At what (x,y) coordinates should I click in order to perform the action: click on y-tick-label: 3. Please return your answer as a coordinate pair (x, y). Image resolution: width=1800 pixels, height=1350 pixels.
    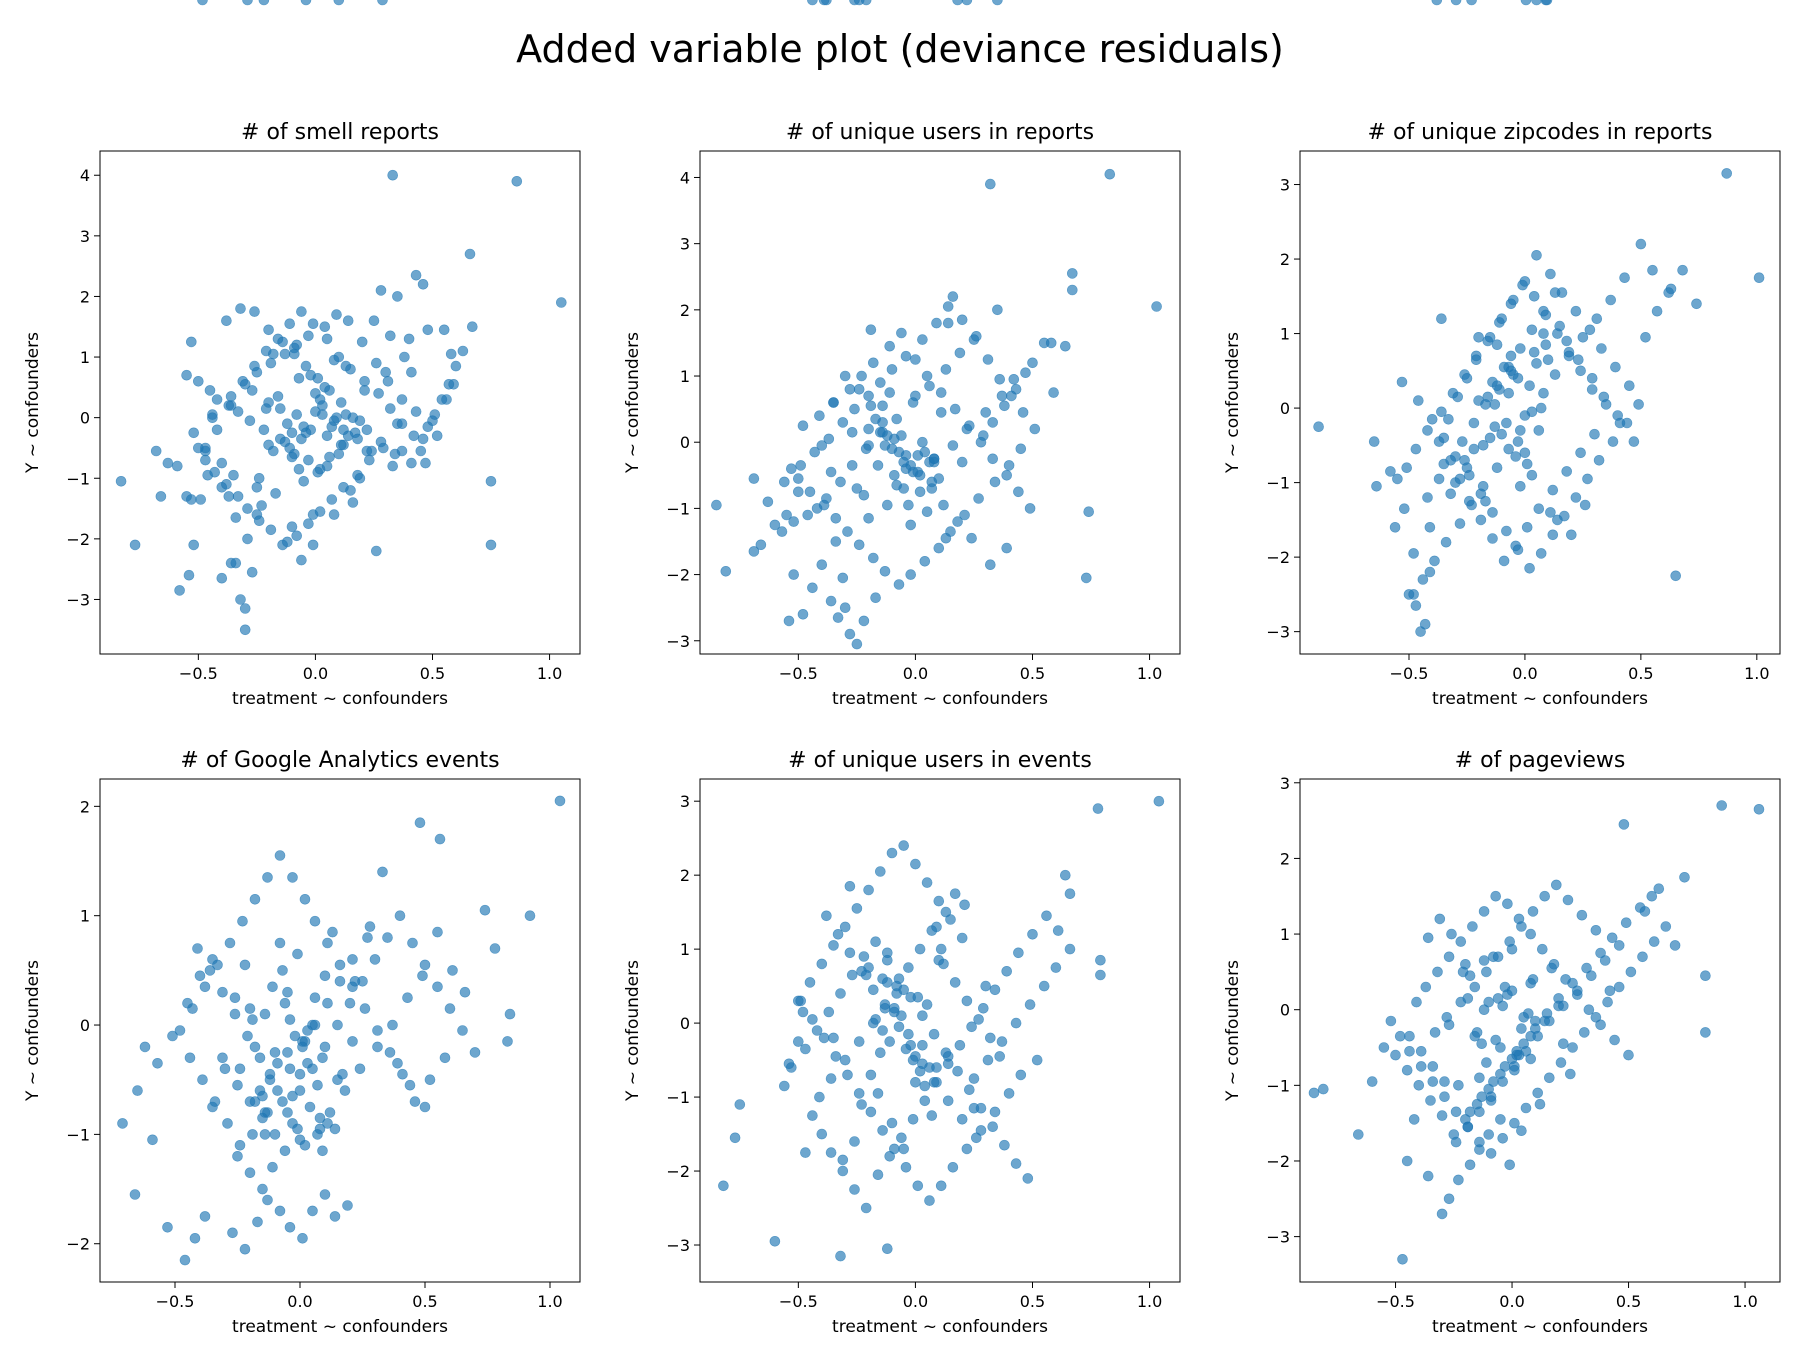
    Looking at the image, I should click on (1285, 185).